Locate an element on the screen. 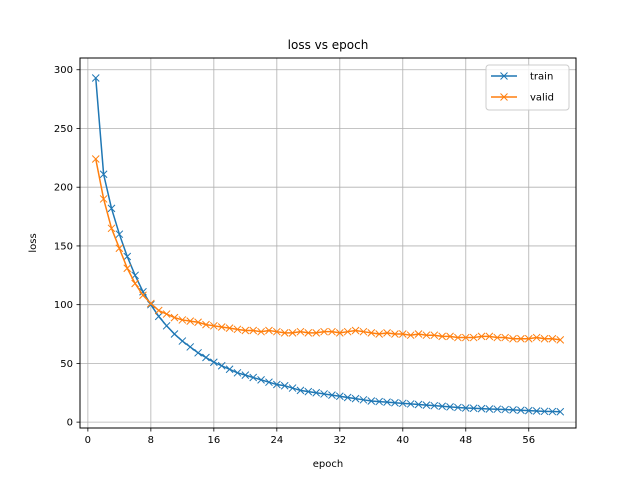 This screenshot has height=480, width=640. x-tick-label: 8 is located at coordinates (151, 440).